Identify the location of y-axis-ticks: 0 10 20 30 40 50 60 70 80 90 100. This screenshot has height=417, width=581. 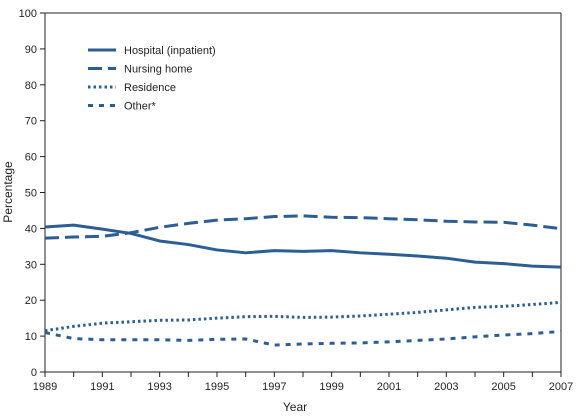
(32, 193).